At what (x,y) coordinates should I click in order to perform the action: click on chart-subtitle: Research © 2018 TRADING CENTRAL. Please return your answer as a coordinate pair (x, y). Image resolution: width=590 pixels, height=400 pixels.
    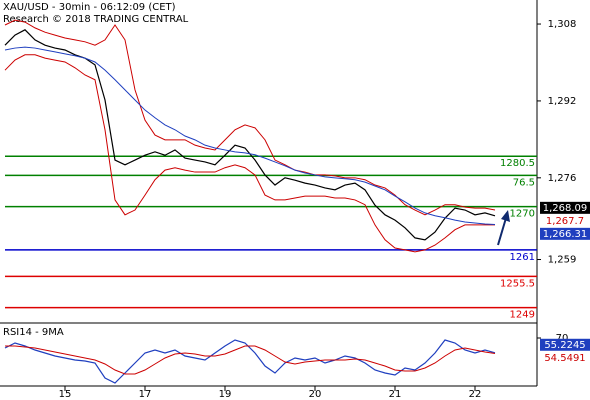
    Looking at the image, I should click on (96, 19).